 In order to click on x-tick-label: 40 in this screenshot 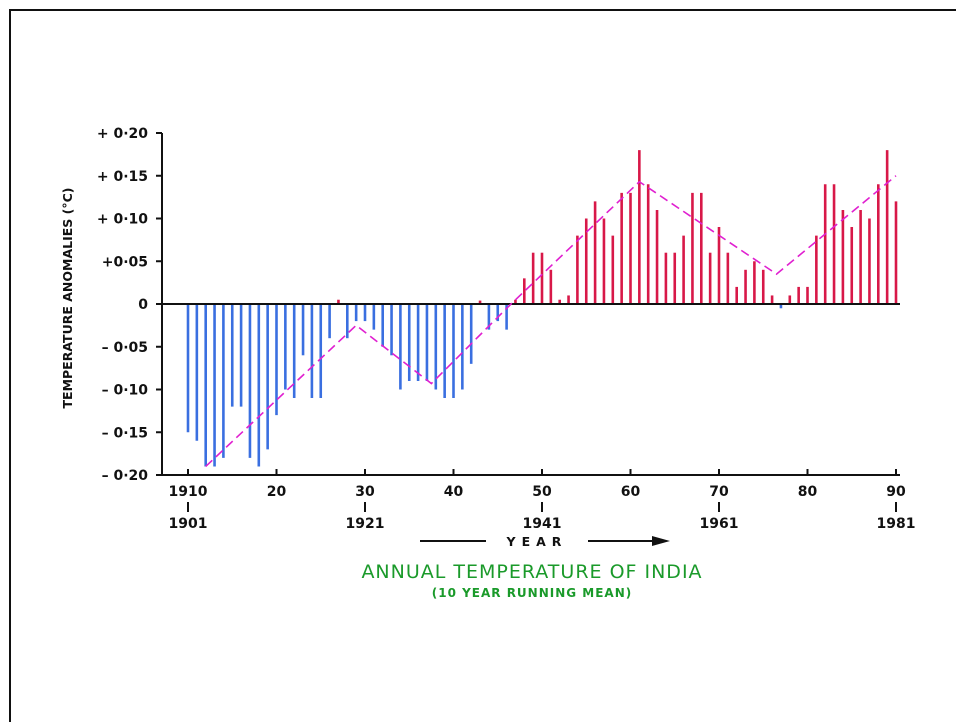, I will do `click(454, 492)`.